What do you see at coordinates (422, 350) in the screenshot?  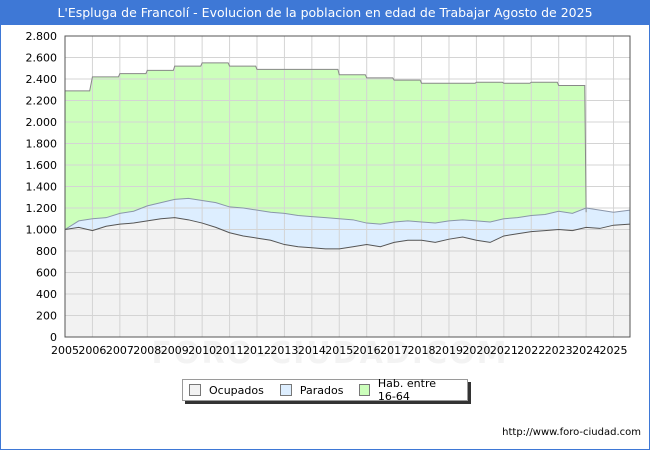 I see `x-tick-label: 2018` at bounding box center [422, 350].